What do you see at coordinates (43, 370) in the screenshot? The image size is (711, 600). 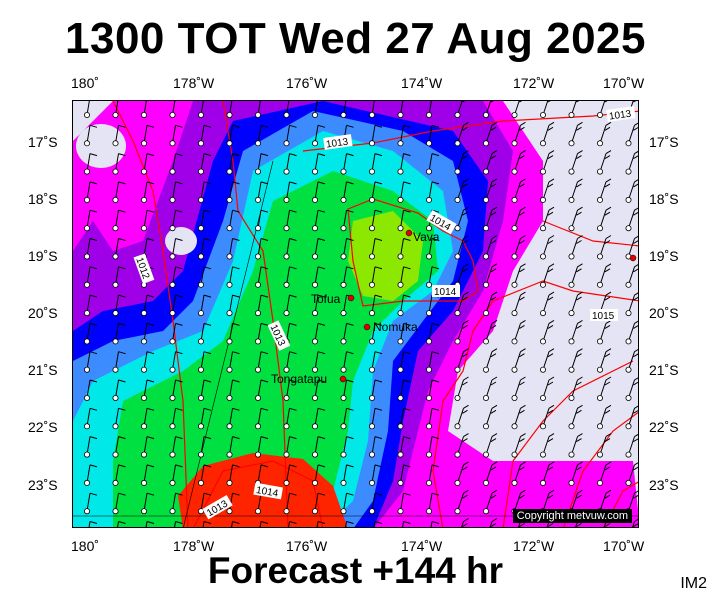 I see `lat-label-left: 21˚S` at bounding box center [43, 370].